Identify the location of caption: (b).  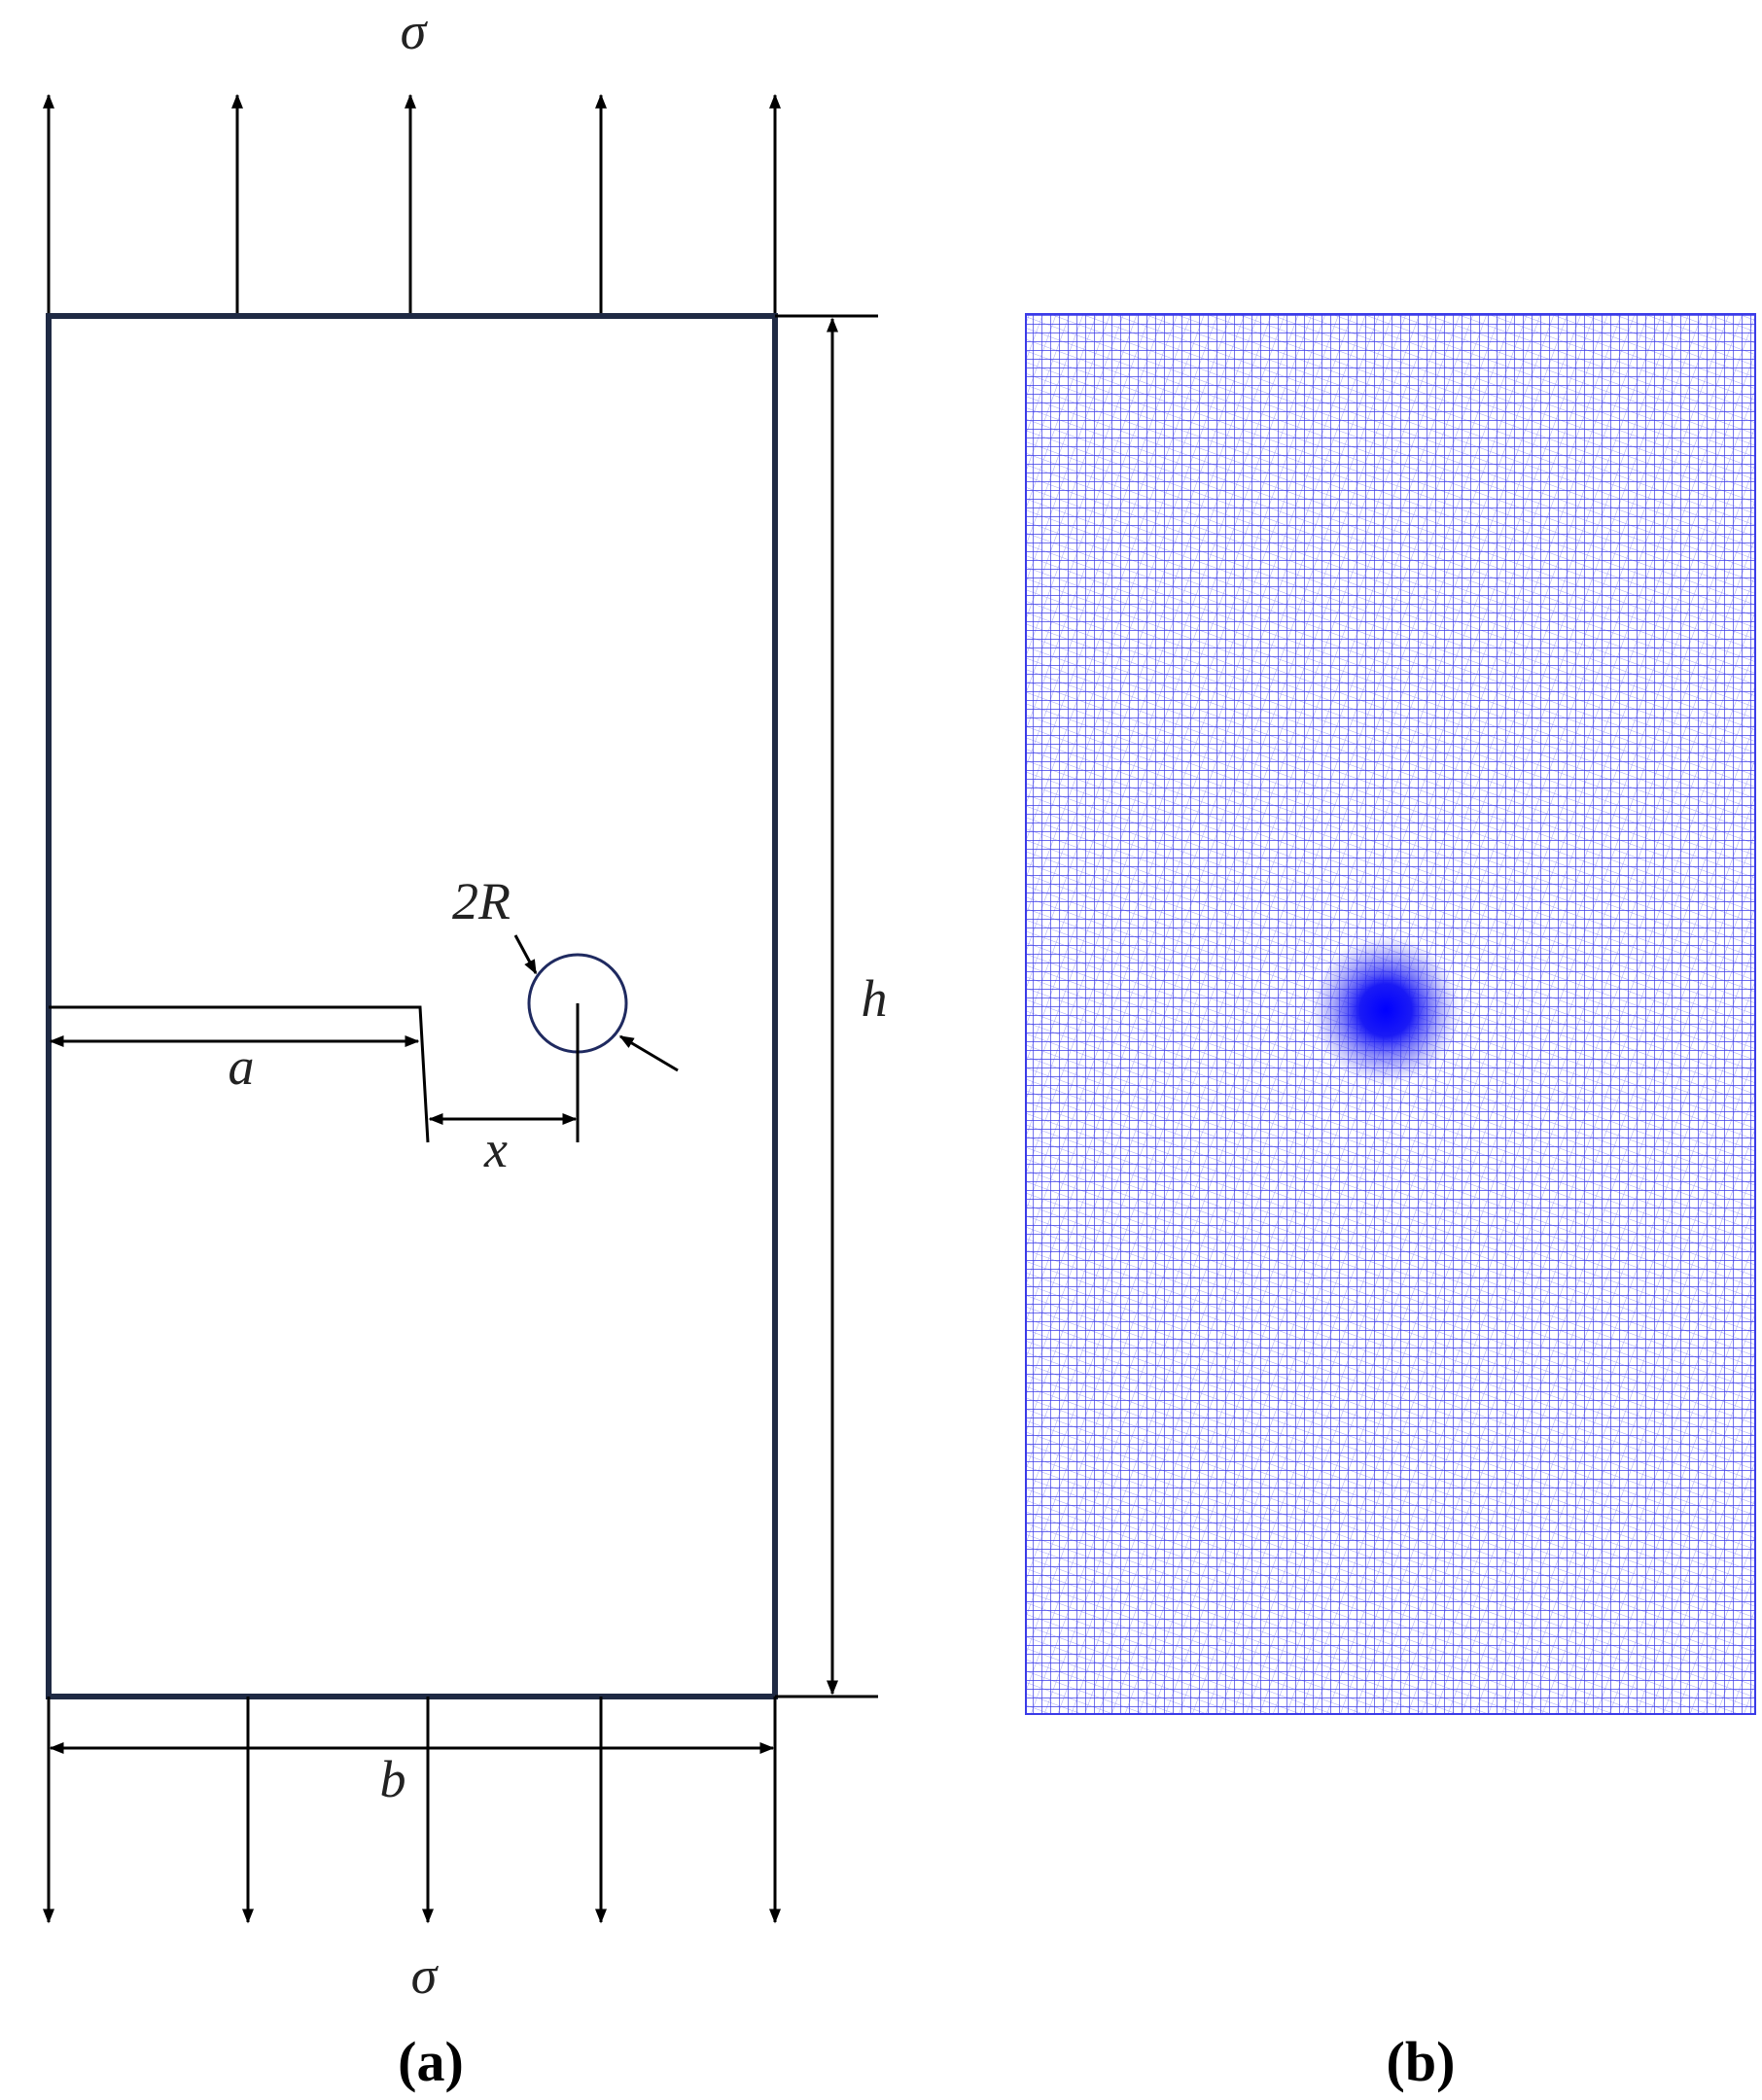
(1421, 2061).